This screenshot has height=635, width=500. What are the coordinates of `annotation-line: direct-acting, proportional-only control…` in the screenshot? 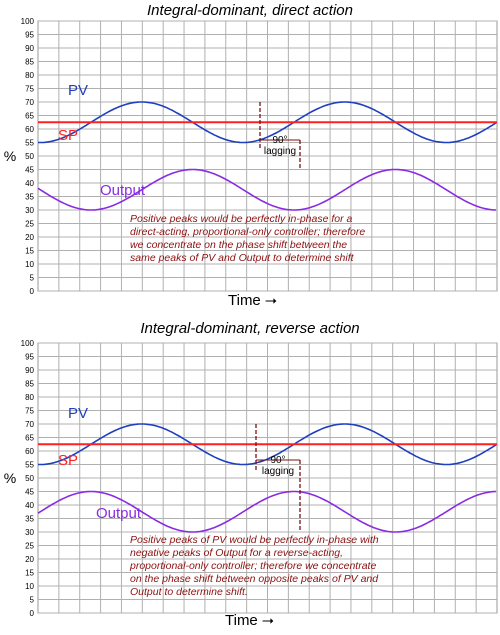 It's located at (247, 232).